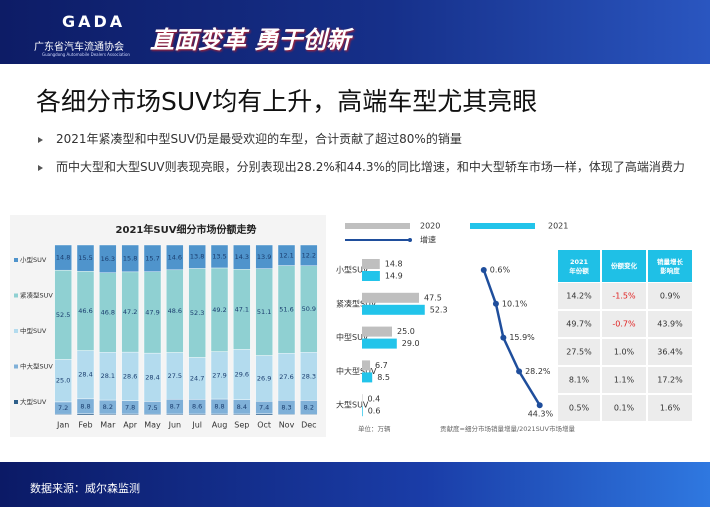  Describe the element at coordinates (287, 425) in the screenshot. I see `x-tick-label: Nov` at that location.